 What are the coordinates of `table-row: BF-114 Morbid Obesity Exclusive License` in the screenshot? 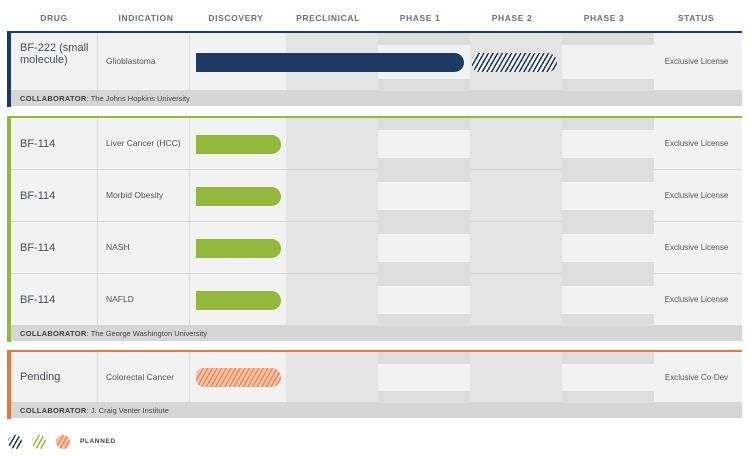 It's located at (376, 196).